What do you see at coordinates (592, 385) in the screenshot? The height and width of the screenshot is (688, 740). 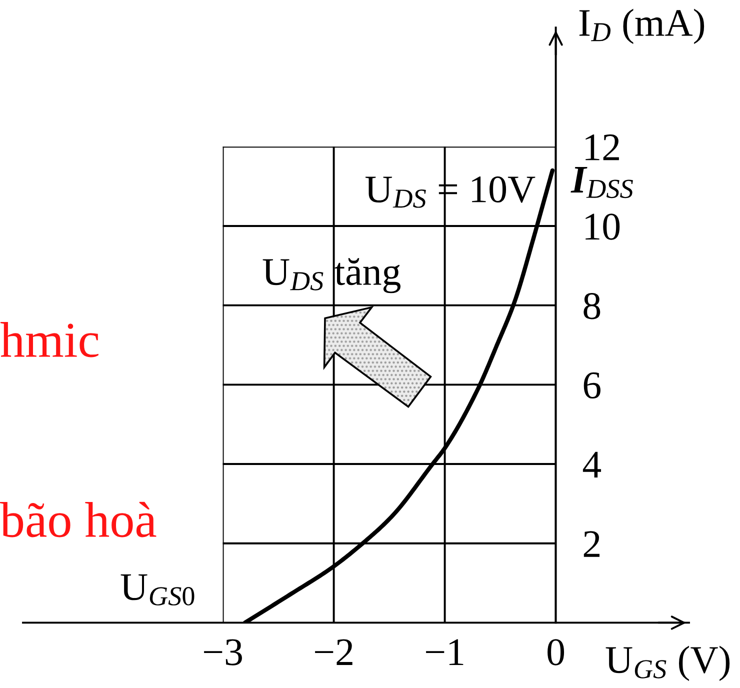 I see `y-tick-label: 6` at bounding box center [592, 385].